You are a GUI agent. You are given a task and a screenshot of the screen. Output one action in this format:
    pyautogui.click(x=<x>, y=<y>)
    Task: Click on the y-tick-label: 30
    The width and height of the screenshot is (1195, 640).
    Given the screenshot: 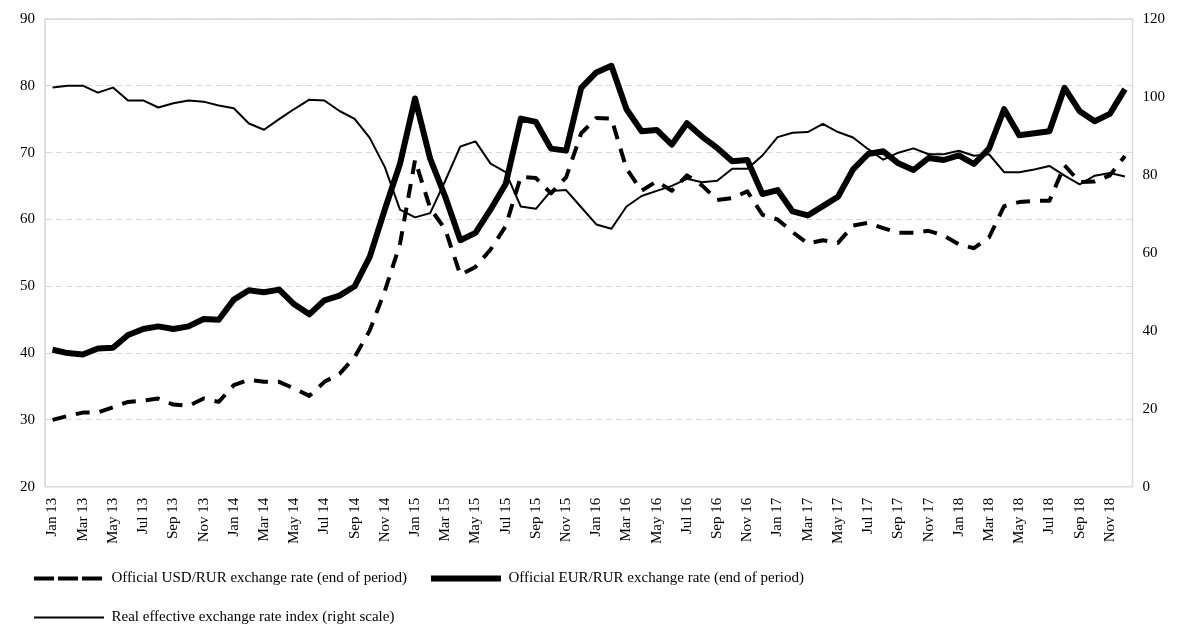 What is the action you would take?
    pyautogui.click(x=27, y=418)
    